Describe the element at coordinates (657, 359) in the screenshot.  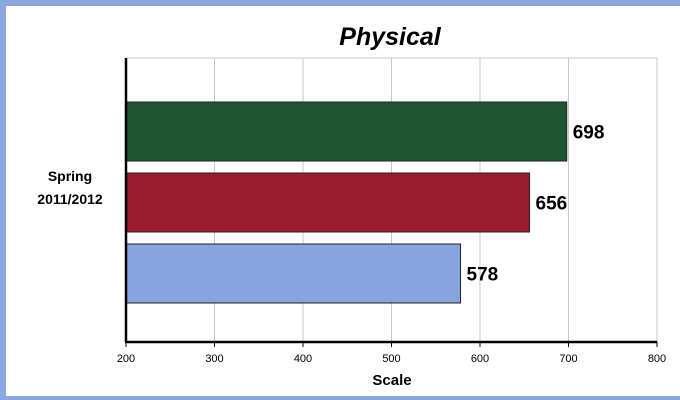
I see `x-tick-label-800: 800` at that location.